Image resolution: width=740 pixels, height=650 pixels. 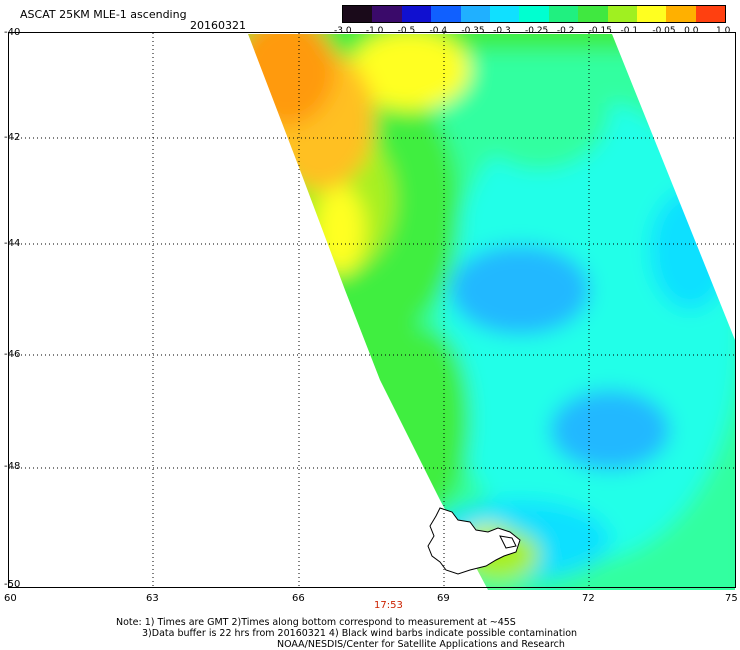 I want to click on colorbar-label: -0.35, so click(x=473, y=31).